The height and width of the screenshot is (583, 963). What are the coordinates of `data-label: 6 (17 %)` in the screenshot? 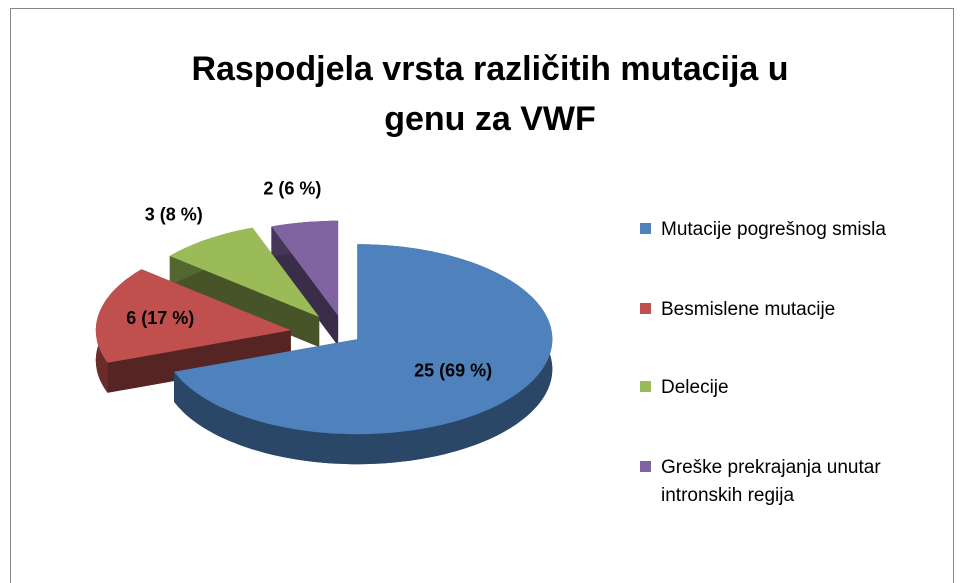 It's located at (160, 318).